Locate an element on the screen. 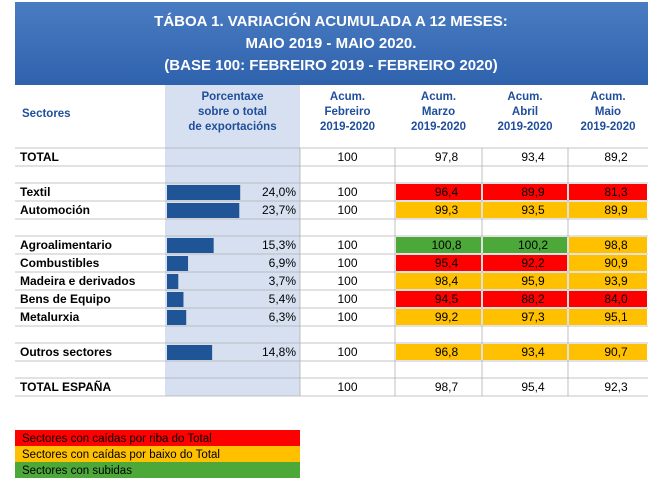 This screenshot has height=485, width=663. value-cell: 98,8 is located at coordinates (616, 245).